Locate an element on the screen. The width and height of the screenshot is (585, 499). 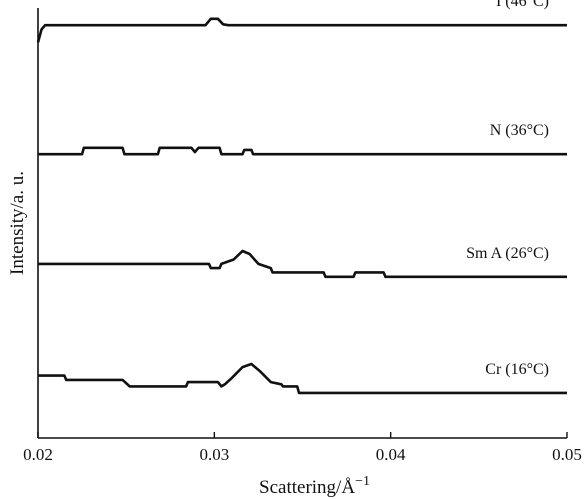
series-label: N (36°C) is located at coordinates (519, 130).